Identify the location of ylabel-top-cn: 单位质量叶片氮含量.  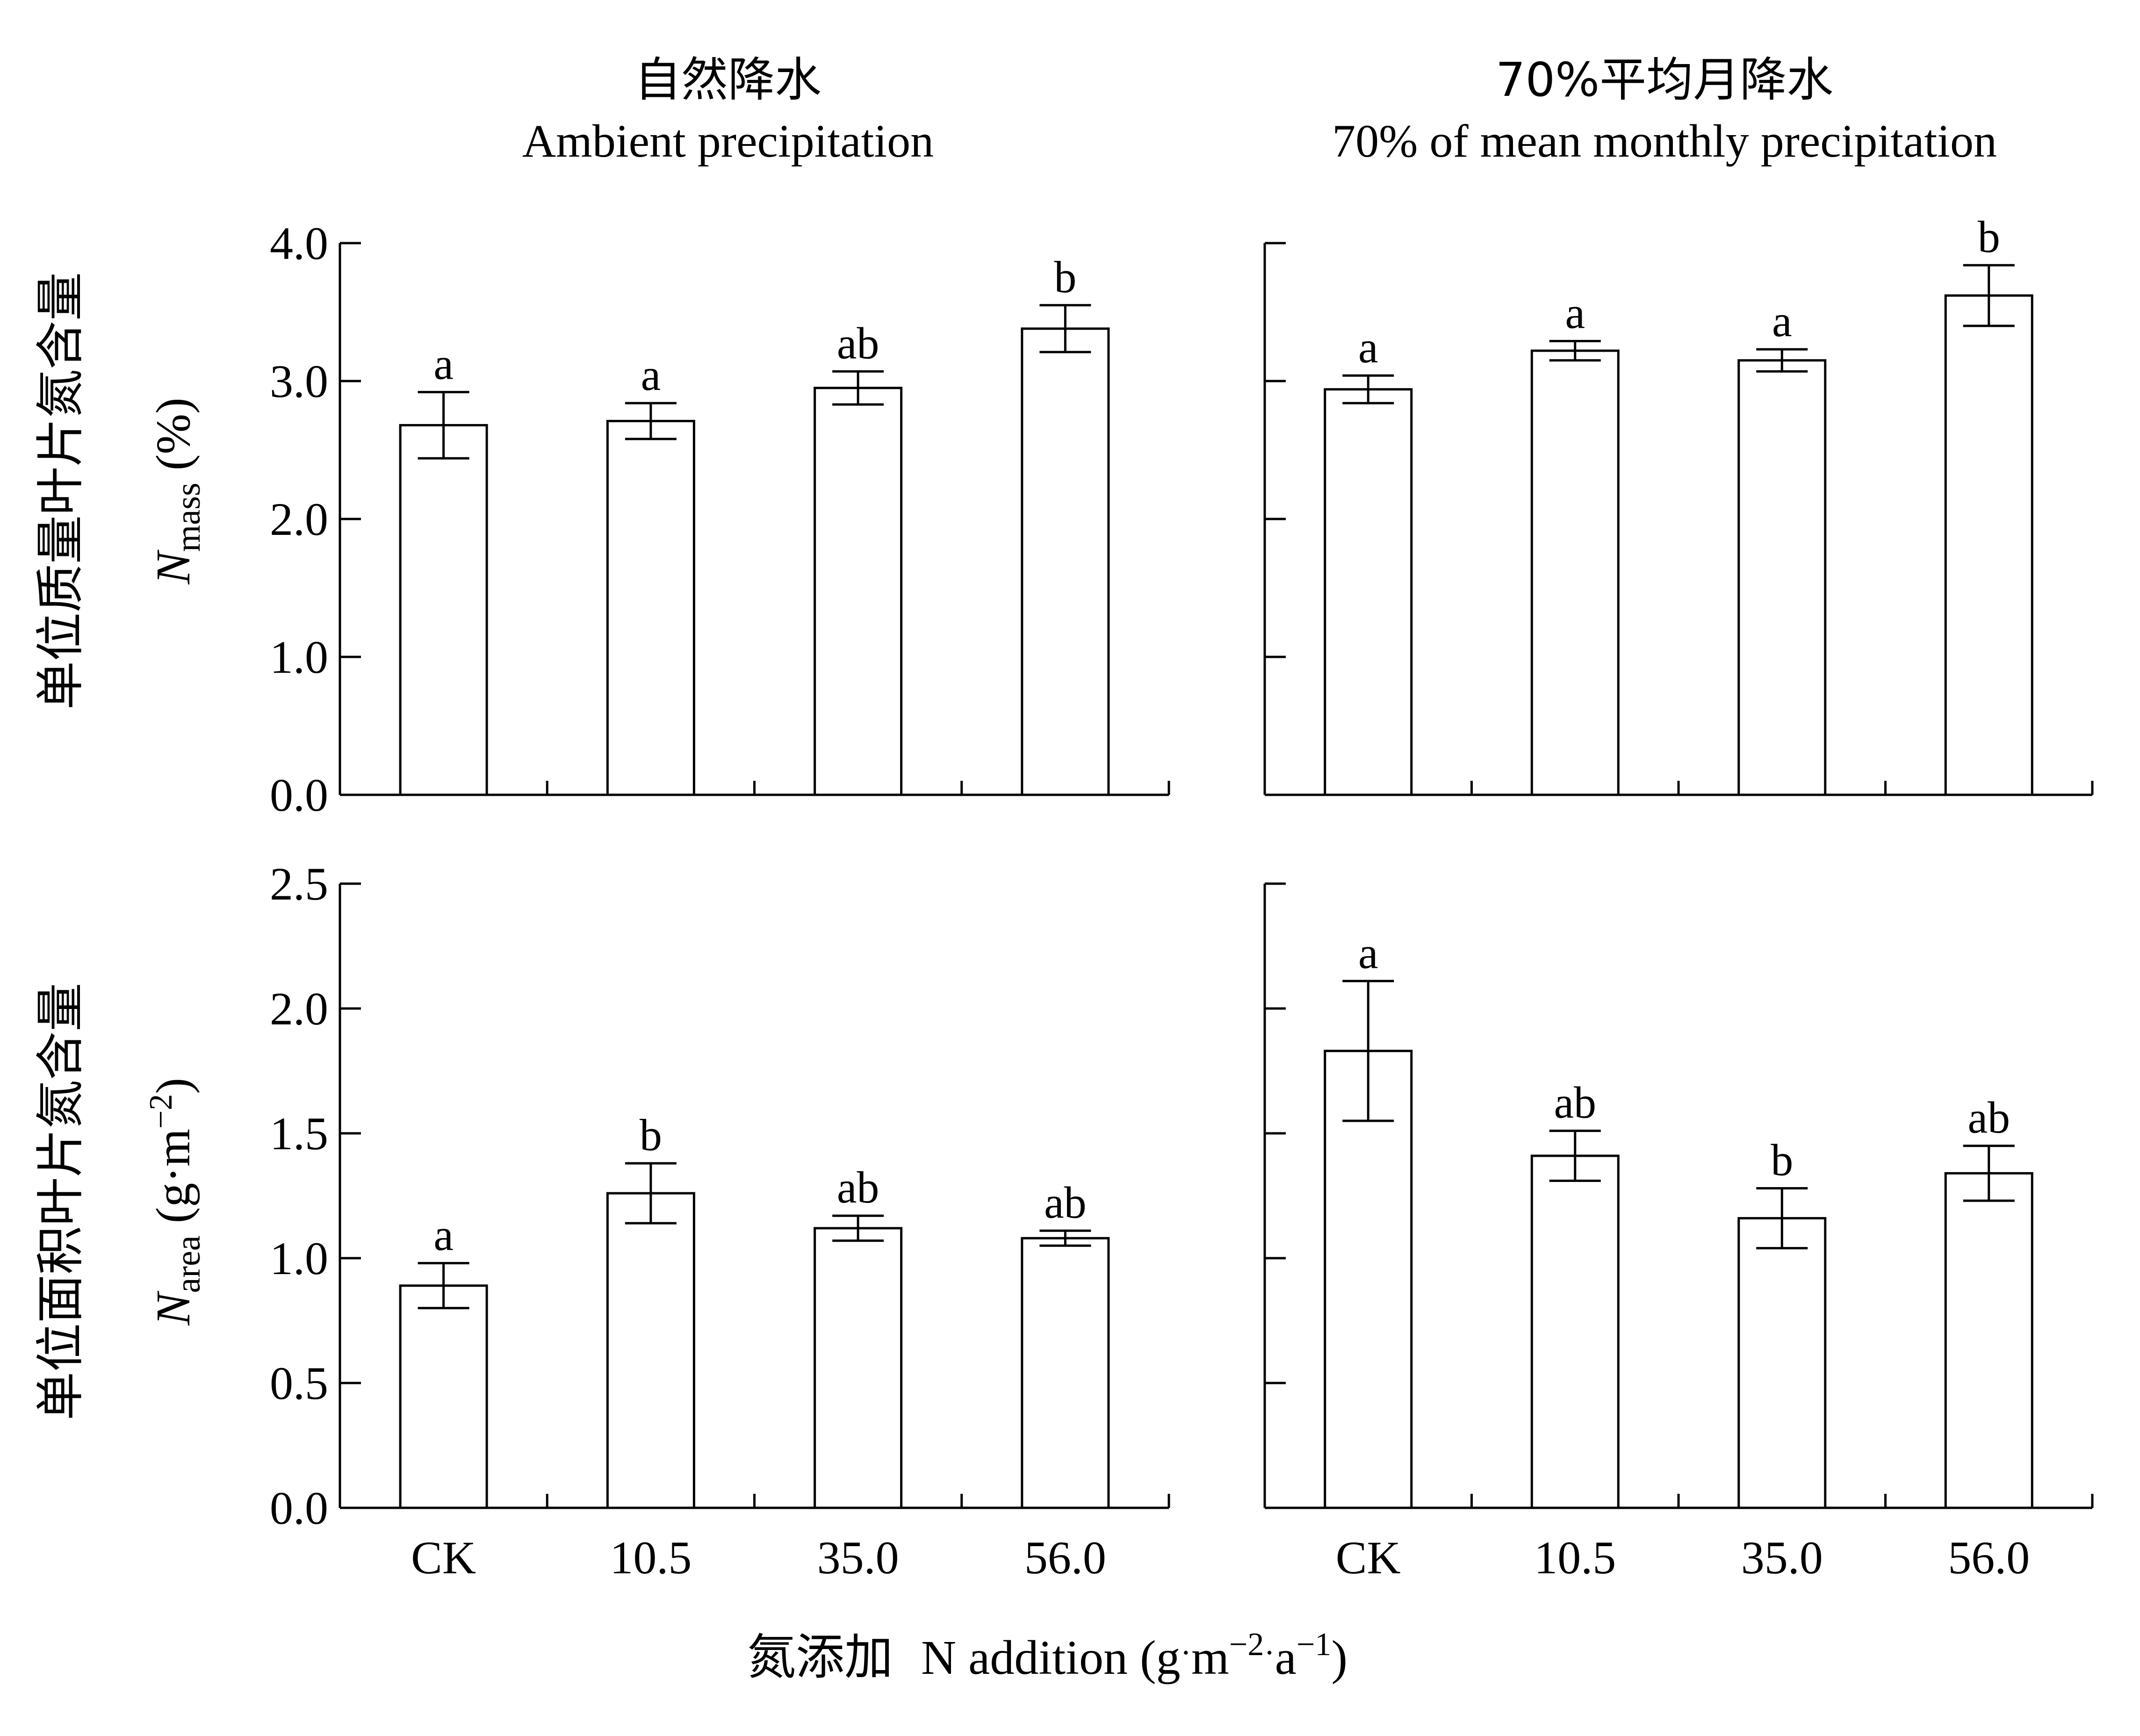
(61, 491).